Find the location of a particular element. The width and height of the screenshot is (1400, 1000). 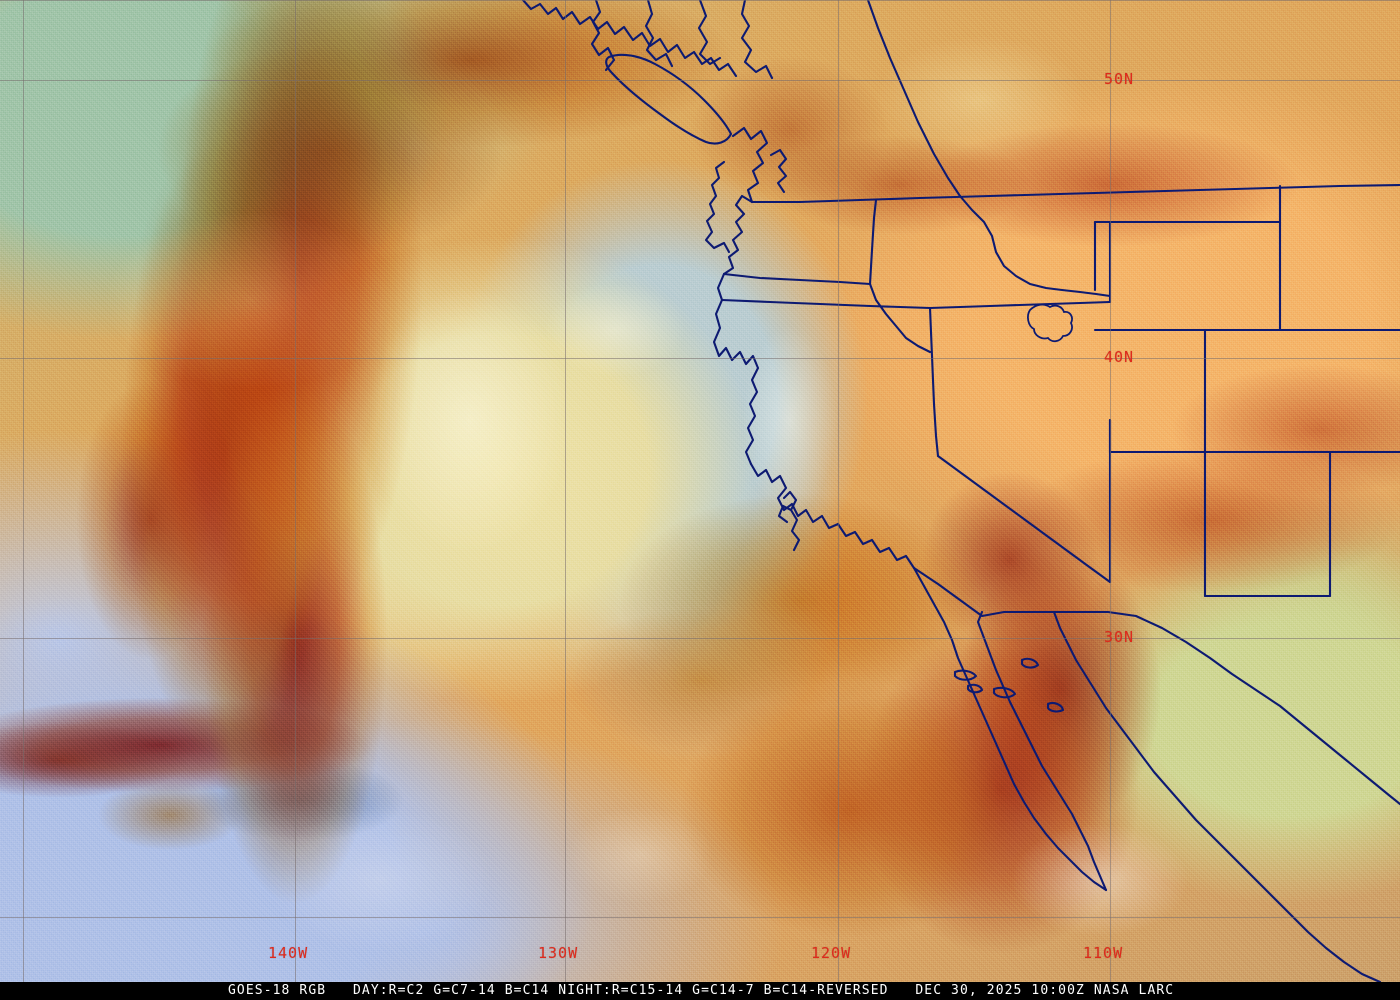

bc-inlet-branch-c is located at coordinates (709, 33).